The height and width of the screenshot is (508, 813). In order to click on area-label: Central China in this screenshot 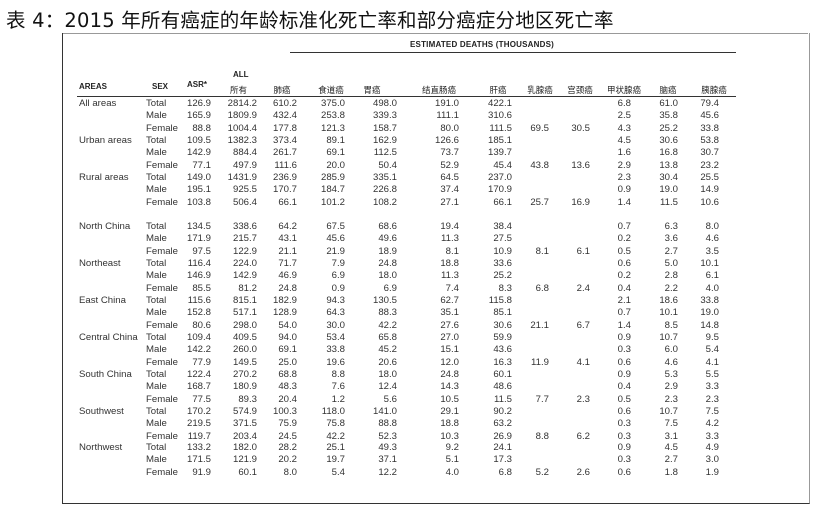, I will do `click(108, 337)`.